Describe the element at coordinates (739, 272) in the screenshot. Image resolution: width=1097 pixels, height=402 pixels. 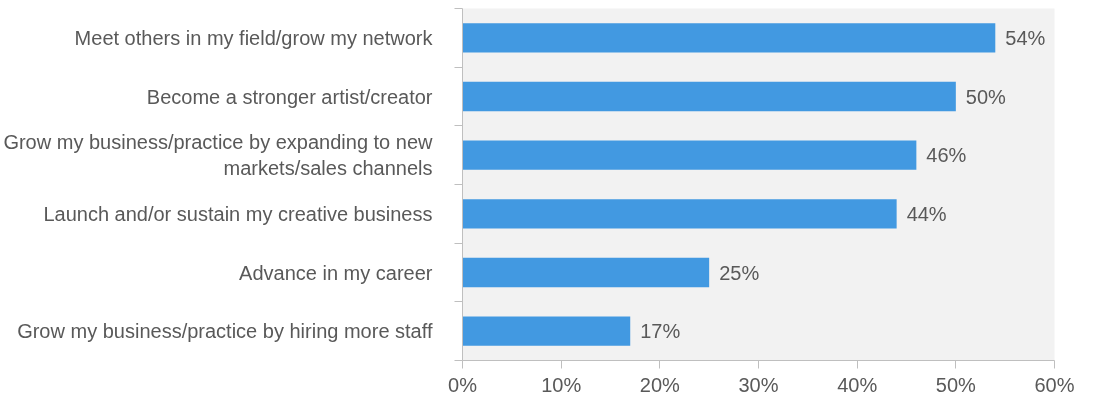
I see `data-label: 25%` at that location.